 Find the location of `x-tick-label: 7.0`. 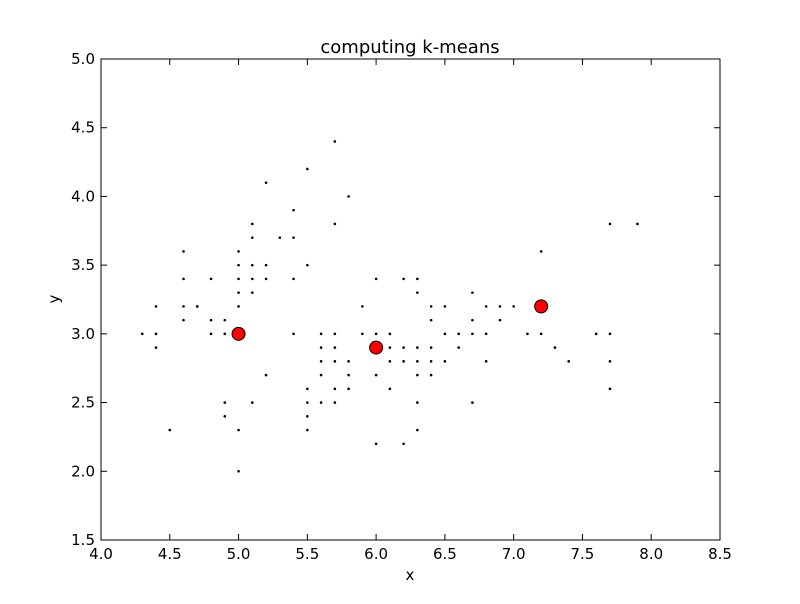

x-tick-label: 7.0 is located at coordinates (514, 554).